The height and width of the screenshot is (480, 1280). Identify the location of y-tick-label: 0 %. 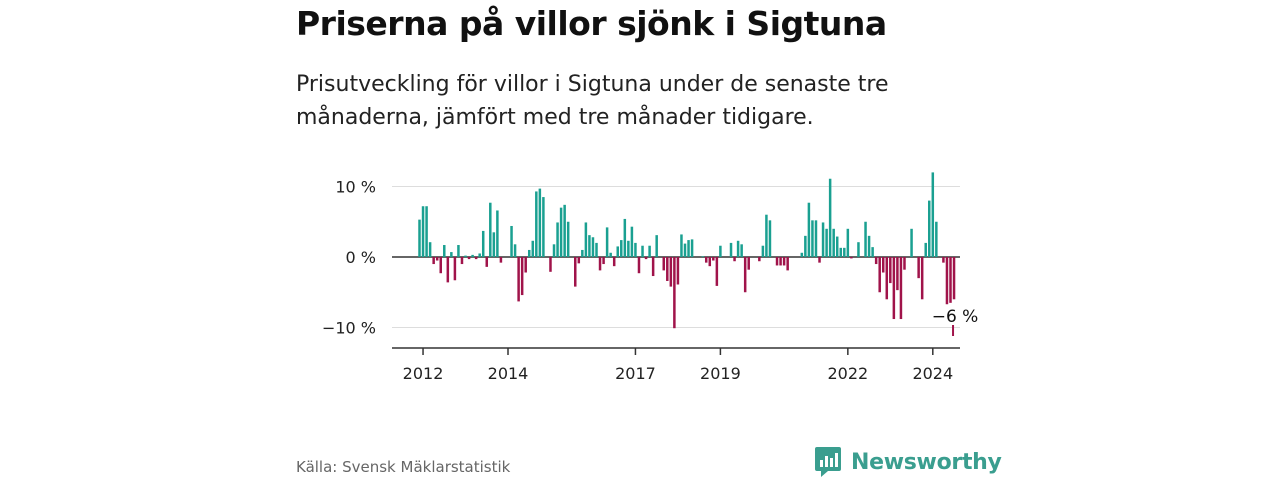
(361, 257).